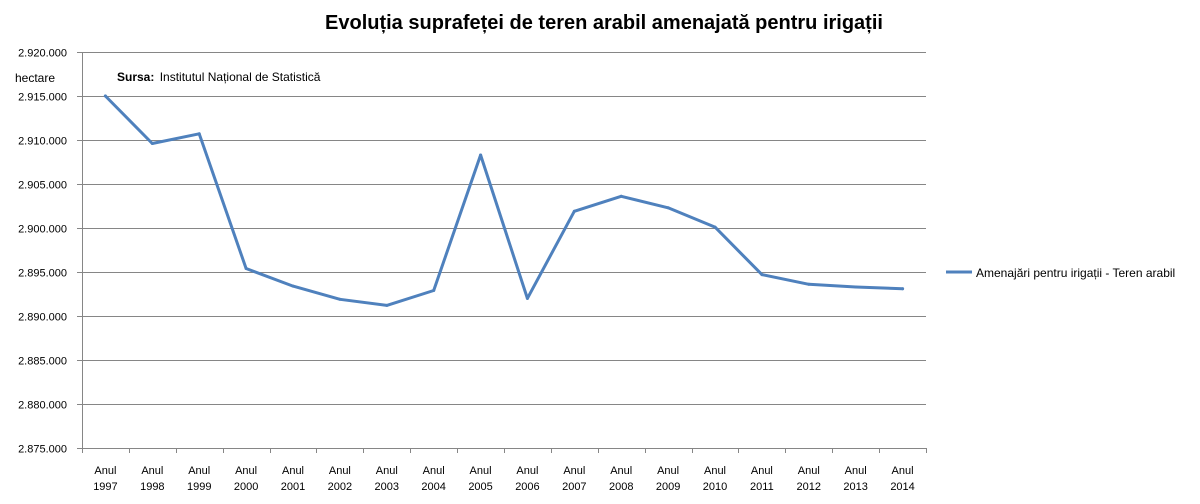 This screenshot has height=504, width=1200. What do you see at coordinates (715, 479) in the screenshot?
I see `x-tick-label: Anul 2010` at bounding box center [715, 479].